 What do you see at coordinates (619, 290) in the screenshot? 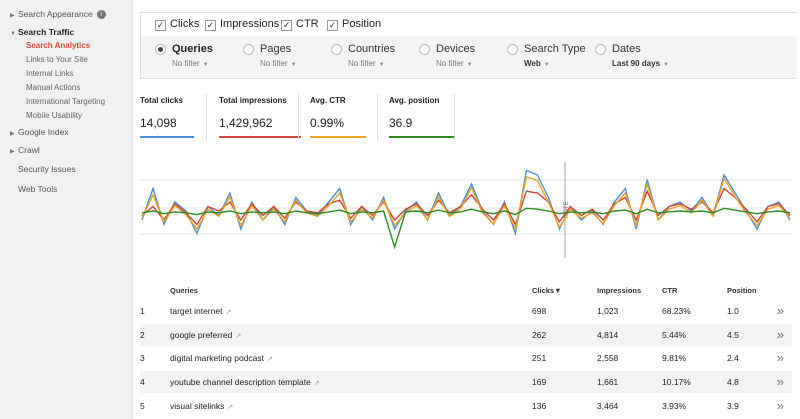
I see `col-header-impressions: Impressions` at bounding box center [619, 290].